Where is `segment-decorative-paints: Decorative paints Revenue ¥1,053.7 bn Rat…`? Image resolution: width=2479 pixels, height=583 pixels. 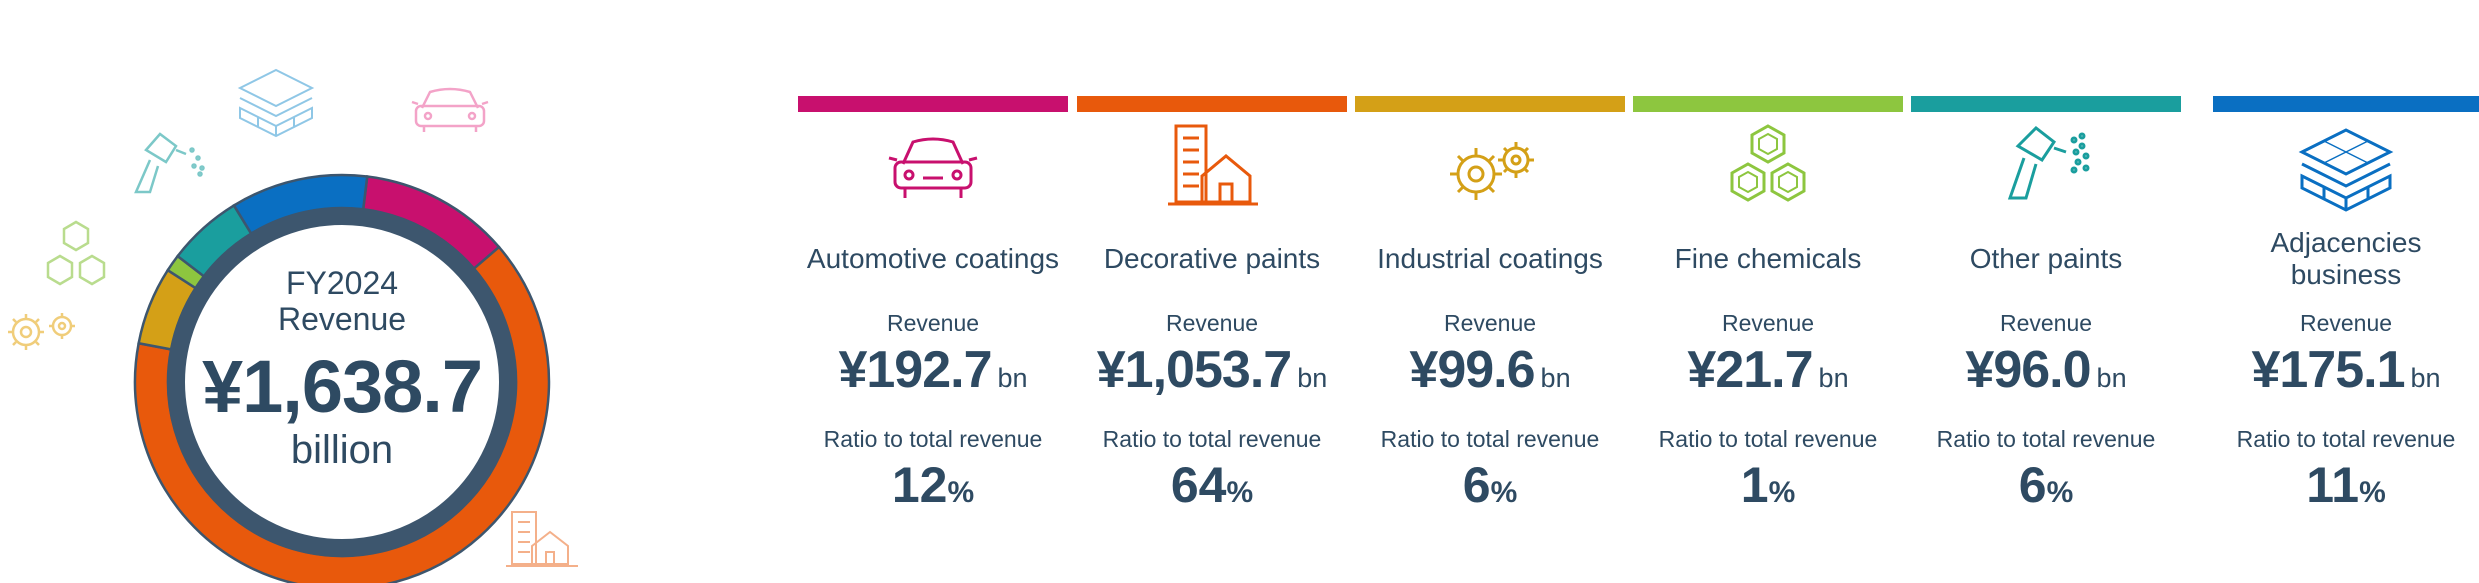 segment-decorative-paints: Decorative paints Revenue ¥1,053.7 bn Rat… is located at coordinates (1212, 304).